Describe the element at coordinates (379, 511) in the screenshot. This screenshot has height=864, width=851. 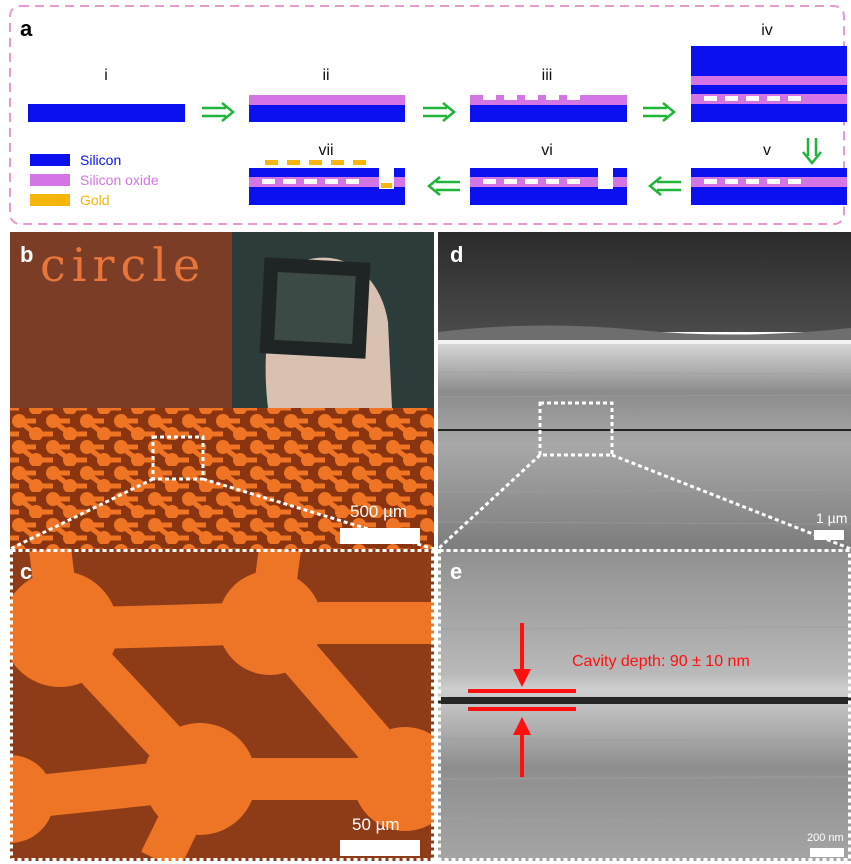
I see `scale-label-b: 500 µm` at that location.